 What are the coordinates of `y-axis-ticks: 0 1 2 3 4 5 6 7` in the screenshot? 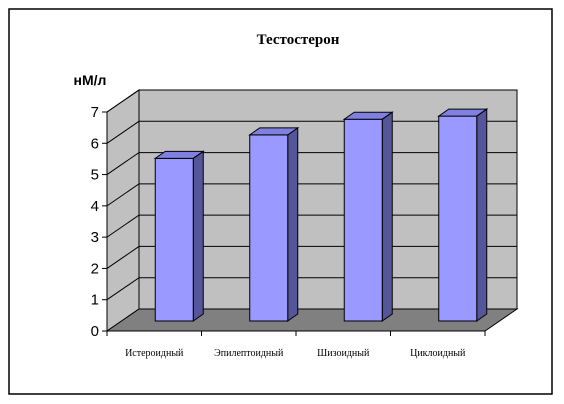 It's located at (99, 222).